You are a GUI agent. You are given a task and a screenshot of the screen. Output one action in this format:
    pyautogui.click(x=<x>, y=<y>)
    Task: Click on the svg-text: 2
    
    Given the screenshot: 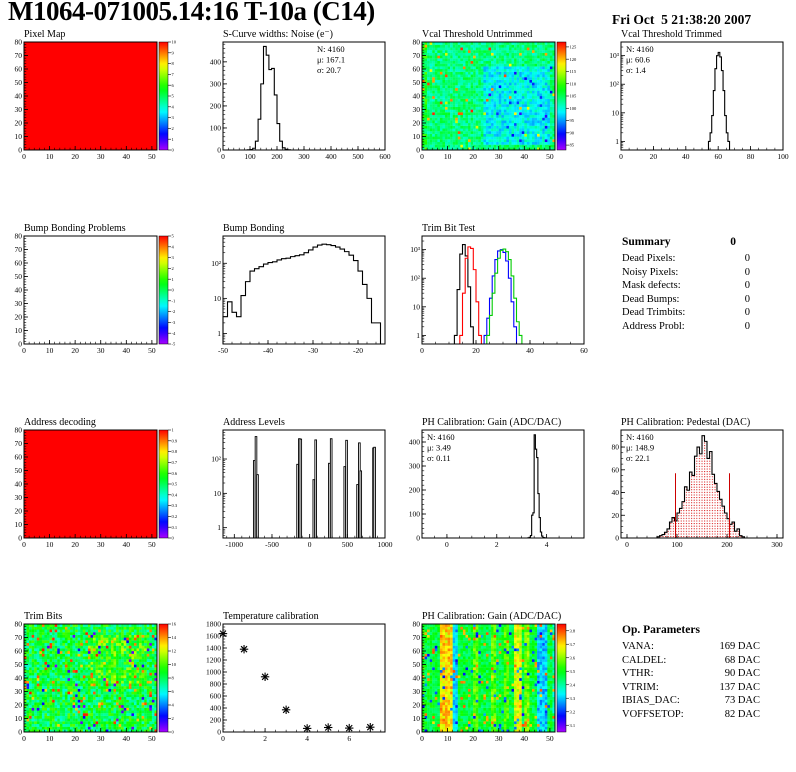 What is the action you would take?
    pyautogui.click(x=173, y=268)
    